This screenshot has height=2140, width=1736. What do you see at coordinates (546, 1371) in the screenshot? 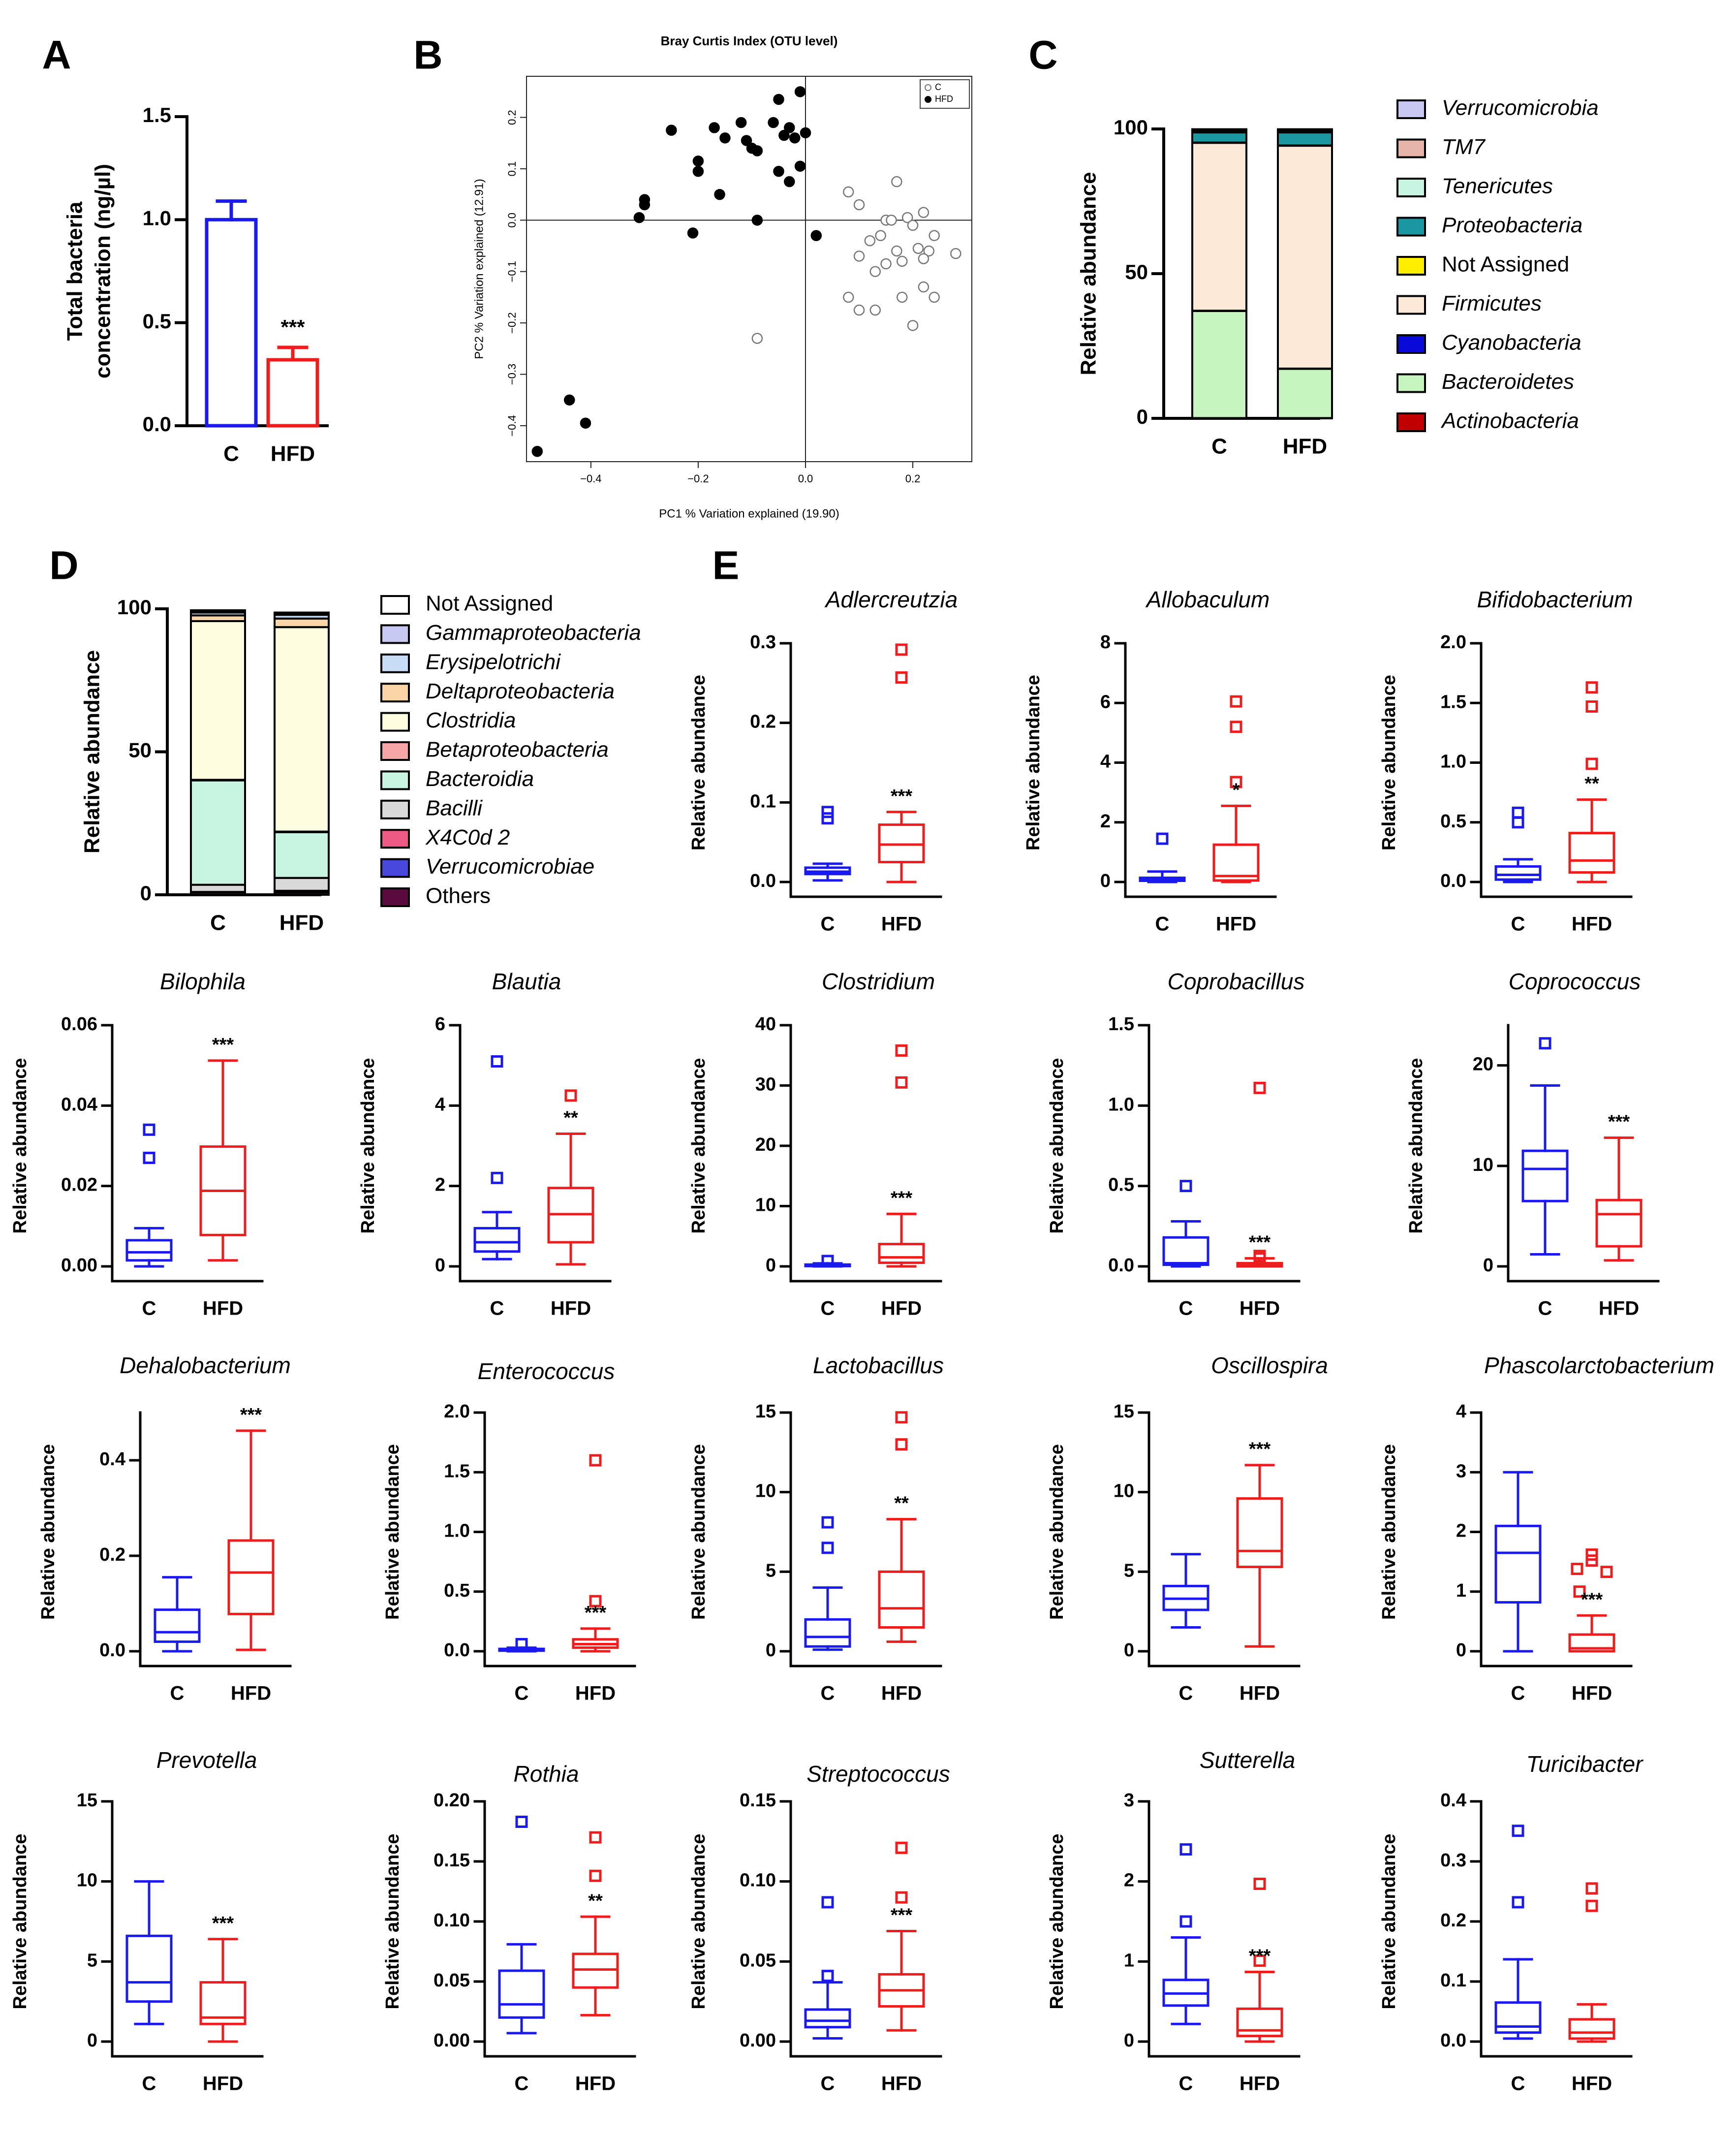
I see `boxplot-title: Enterococcus` at bounding box center [546, 1371].